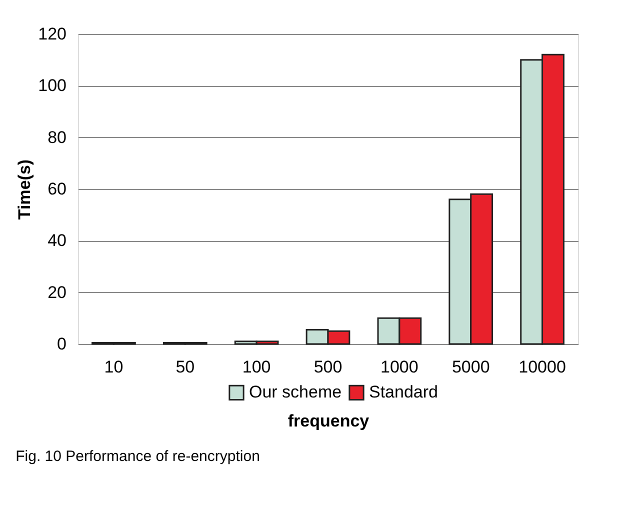  What do you see at coordinates (57, 137) in the screenshot?
I see `y-tick-label: 80` at bounding box center [57, 137].